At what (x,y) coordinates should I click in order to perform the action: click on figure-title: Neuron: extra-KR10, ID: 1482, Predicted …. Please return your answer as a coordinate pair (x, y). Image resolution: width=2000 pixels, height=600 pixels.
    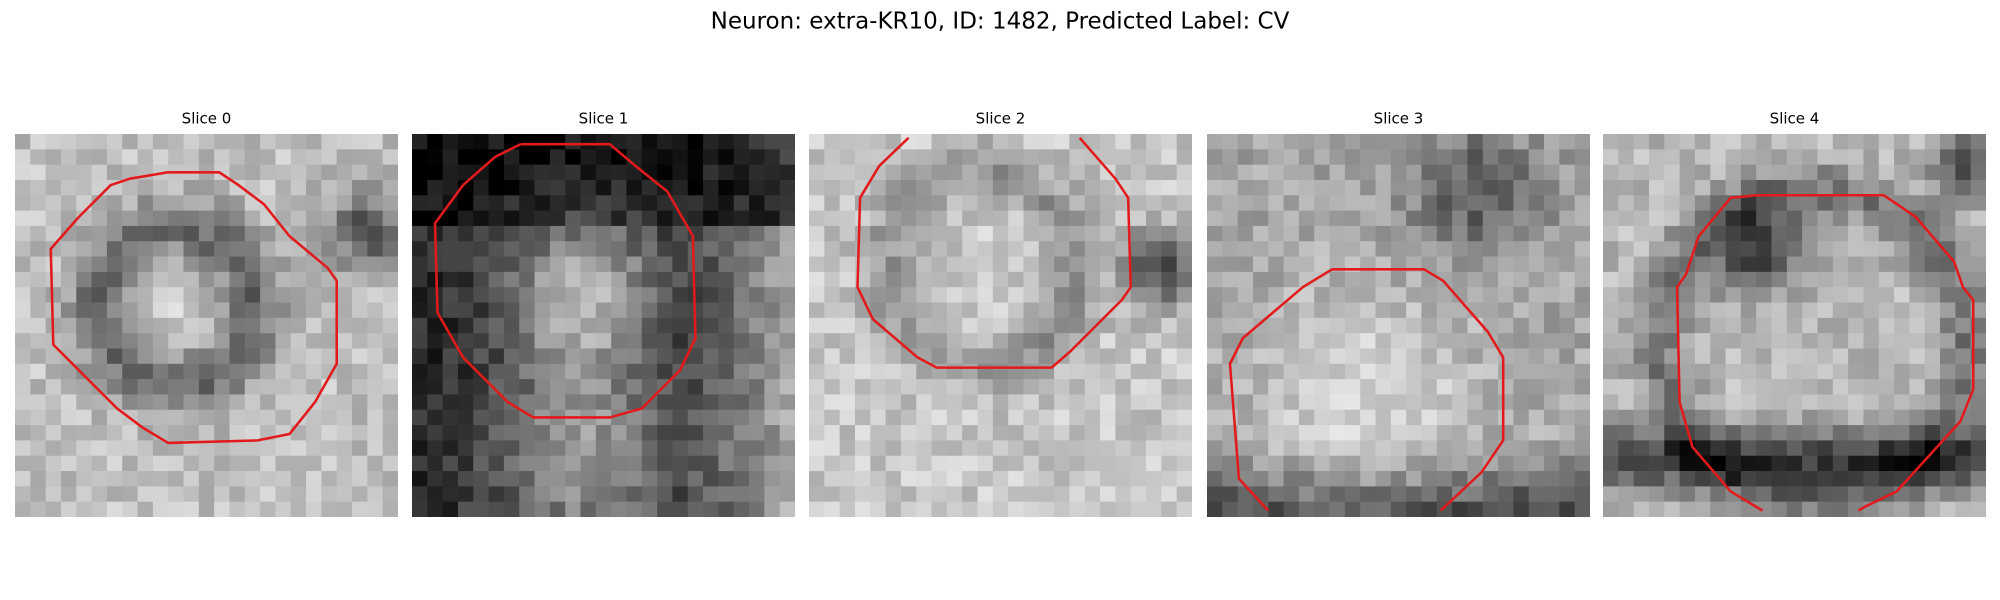
    Looking at the image, I should click on (1000, 22).